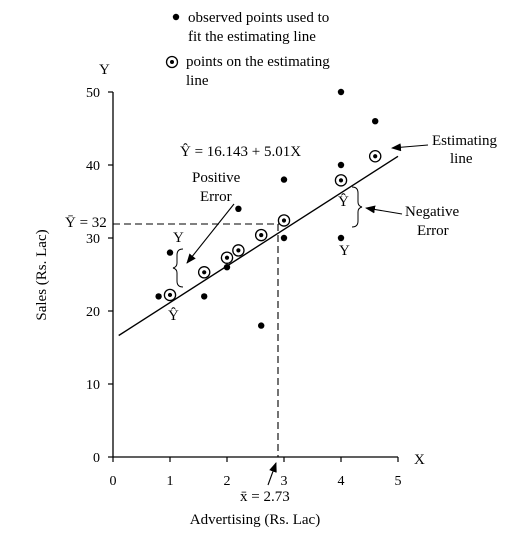  Describe the element at coordinates (255, 520) in the screenshot. I see `x-axis-title: Advertising (Rs. Lac)` at that location.